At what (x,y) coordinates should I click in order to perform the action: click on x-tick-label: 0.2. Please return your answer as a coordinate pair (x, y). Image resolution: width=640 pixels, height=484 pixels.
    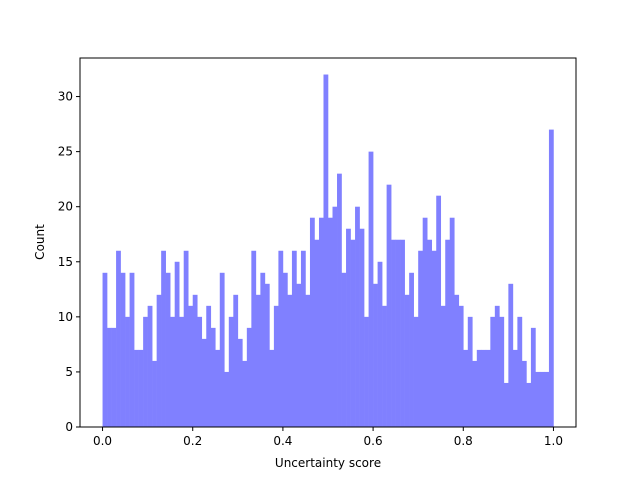
    Looking at the image, I should click on (192, 441).